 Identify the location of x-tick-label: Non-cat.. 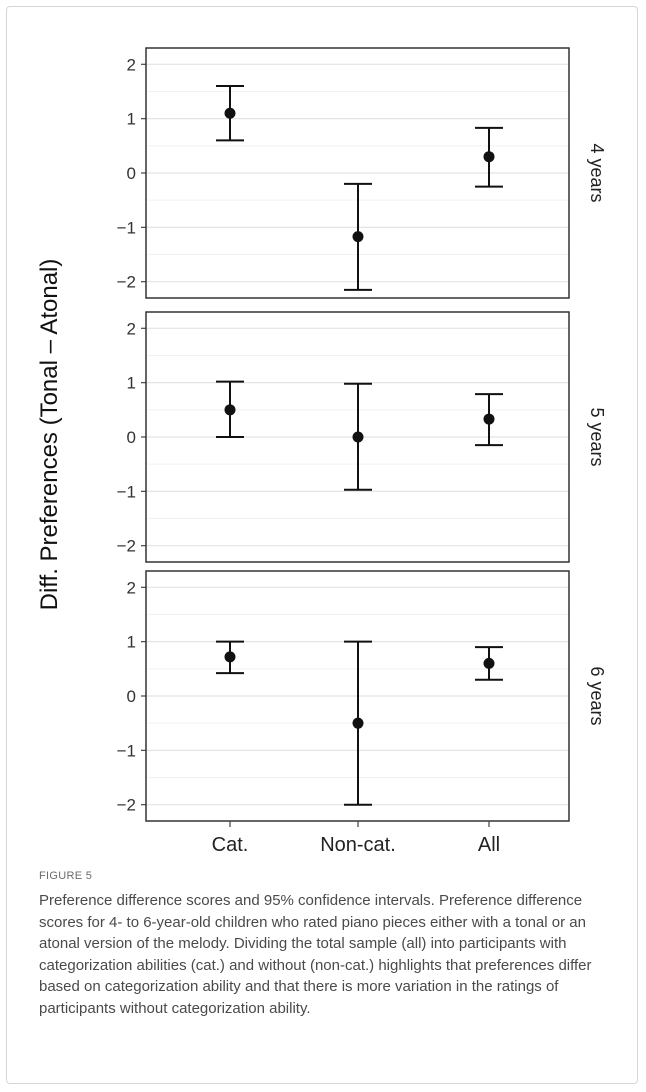
(358, 845).